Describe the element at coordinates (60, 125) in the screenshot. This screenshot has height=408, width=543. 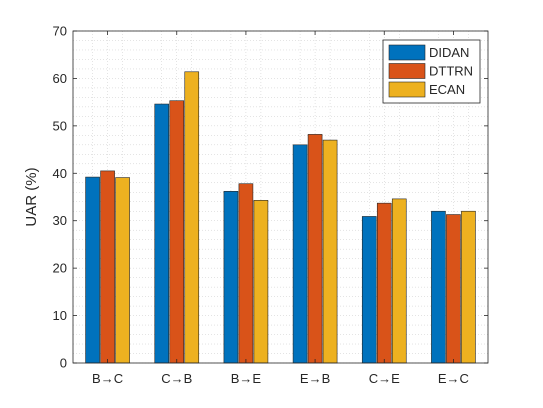
I see `y-tick-label: 50` at that location.